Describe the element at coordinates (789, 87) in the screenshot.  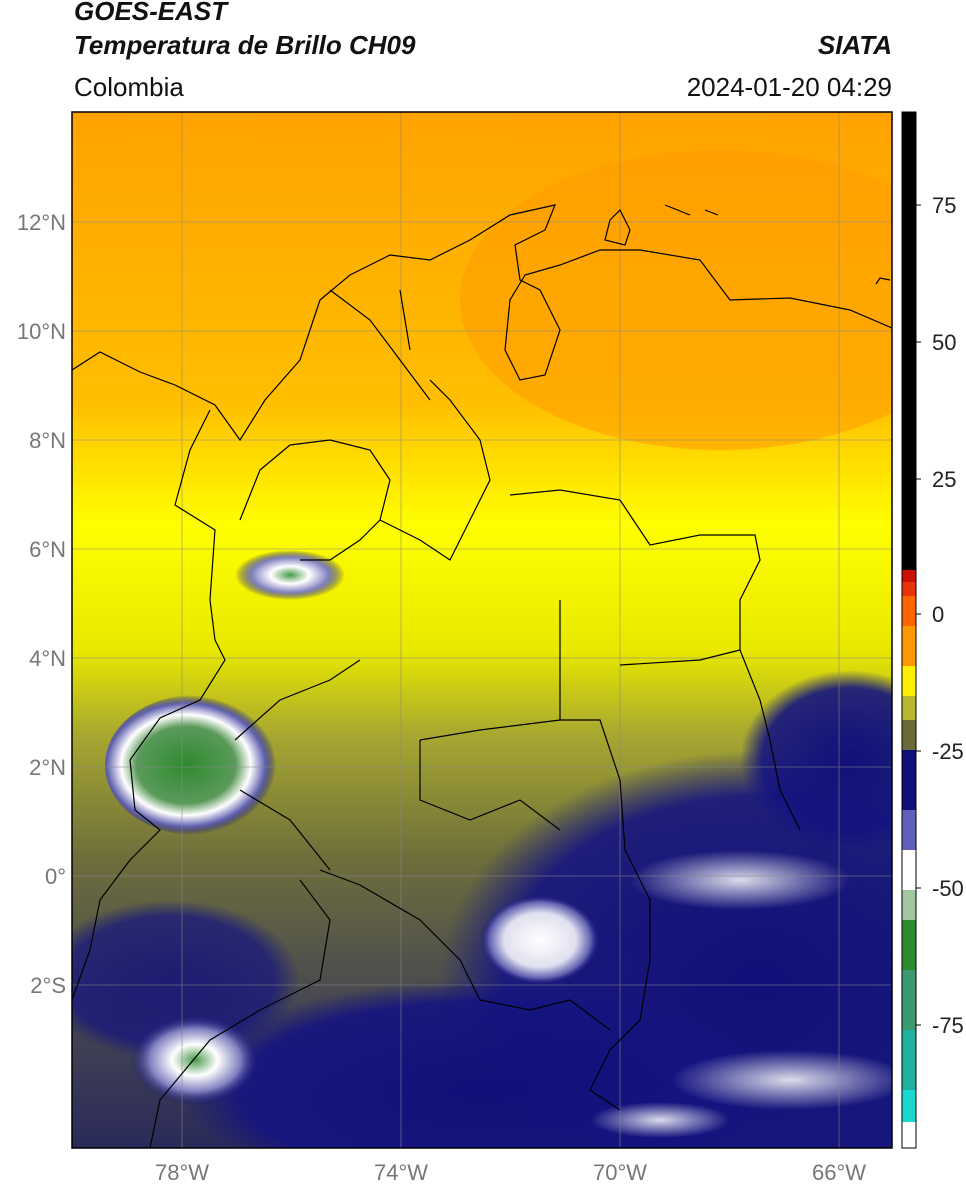
I see `datetime-label: 2024-01-20 04:29` at that location.